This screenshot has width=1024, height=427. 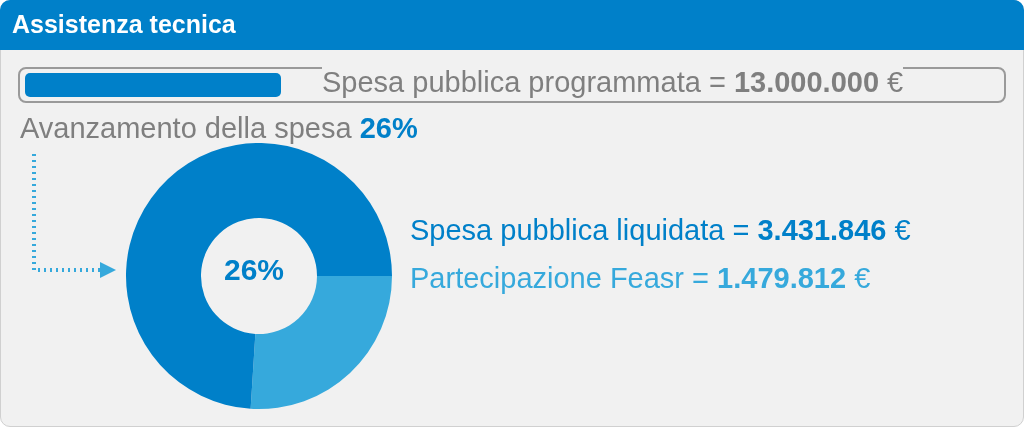 I want to click on text: Spesa pubblica liquidata = 3.431.846 €, so click(x=660, y=230).